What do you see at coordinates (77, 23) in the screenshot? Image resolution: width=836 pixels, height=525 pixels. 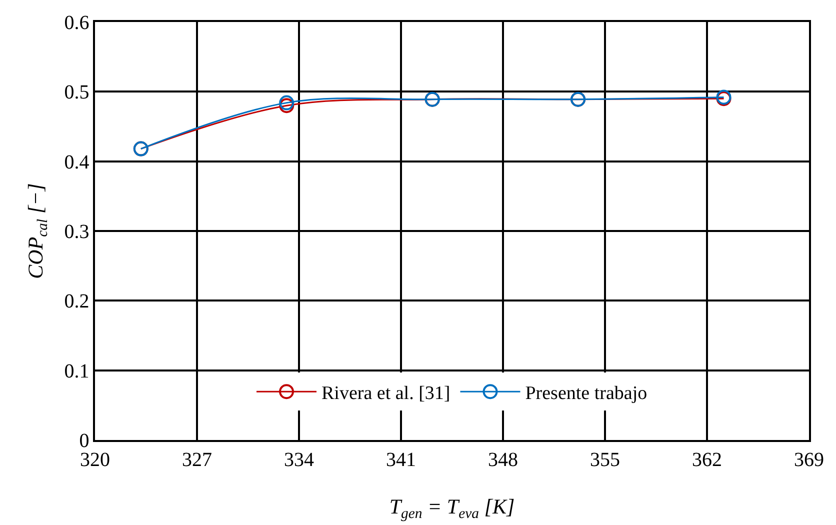 I see `y-tick-label: 0.6` at bounding box center [77, 23].